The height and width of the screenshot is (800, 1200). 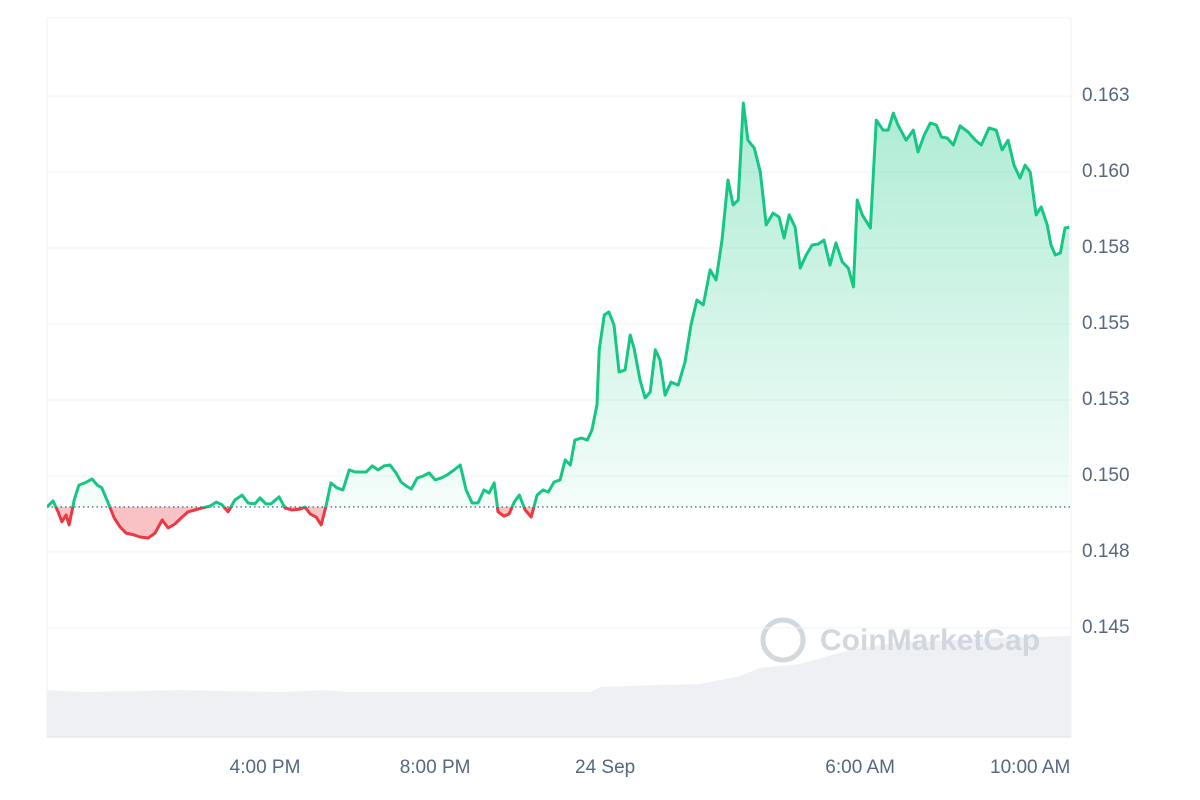 I want to click on y-tick-label: 0.158, so click(x=1106, y=247).